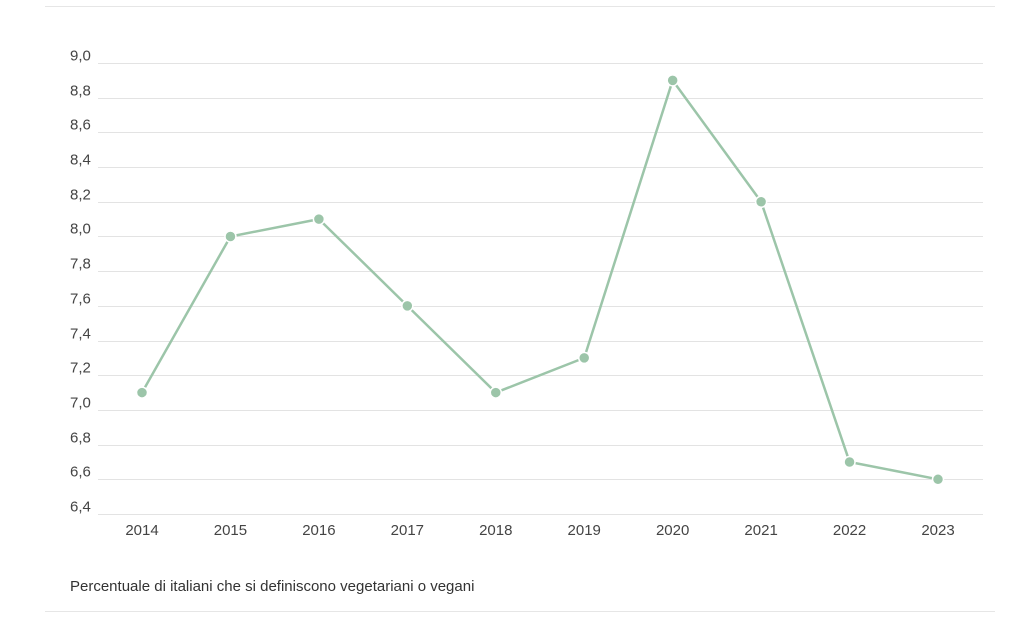 The image size is (1024, 628). I want to click on top-rule, so click(520, 6).